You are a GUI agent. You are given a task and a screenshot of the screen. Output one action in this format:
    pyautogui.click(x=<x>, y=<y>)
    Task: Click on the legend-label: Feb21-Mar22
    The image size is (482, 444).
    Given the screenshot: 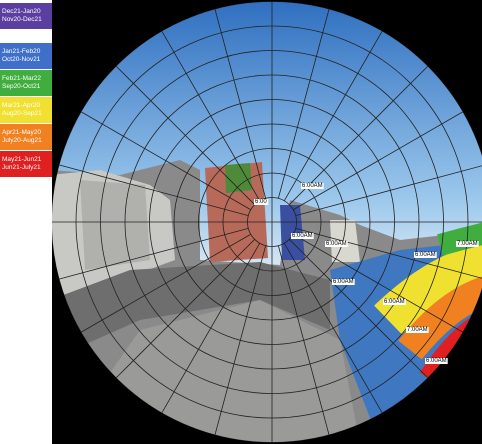 What is the action you would take?
    pyautogui.click(x=22, y=78)
    